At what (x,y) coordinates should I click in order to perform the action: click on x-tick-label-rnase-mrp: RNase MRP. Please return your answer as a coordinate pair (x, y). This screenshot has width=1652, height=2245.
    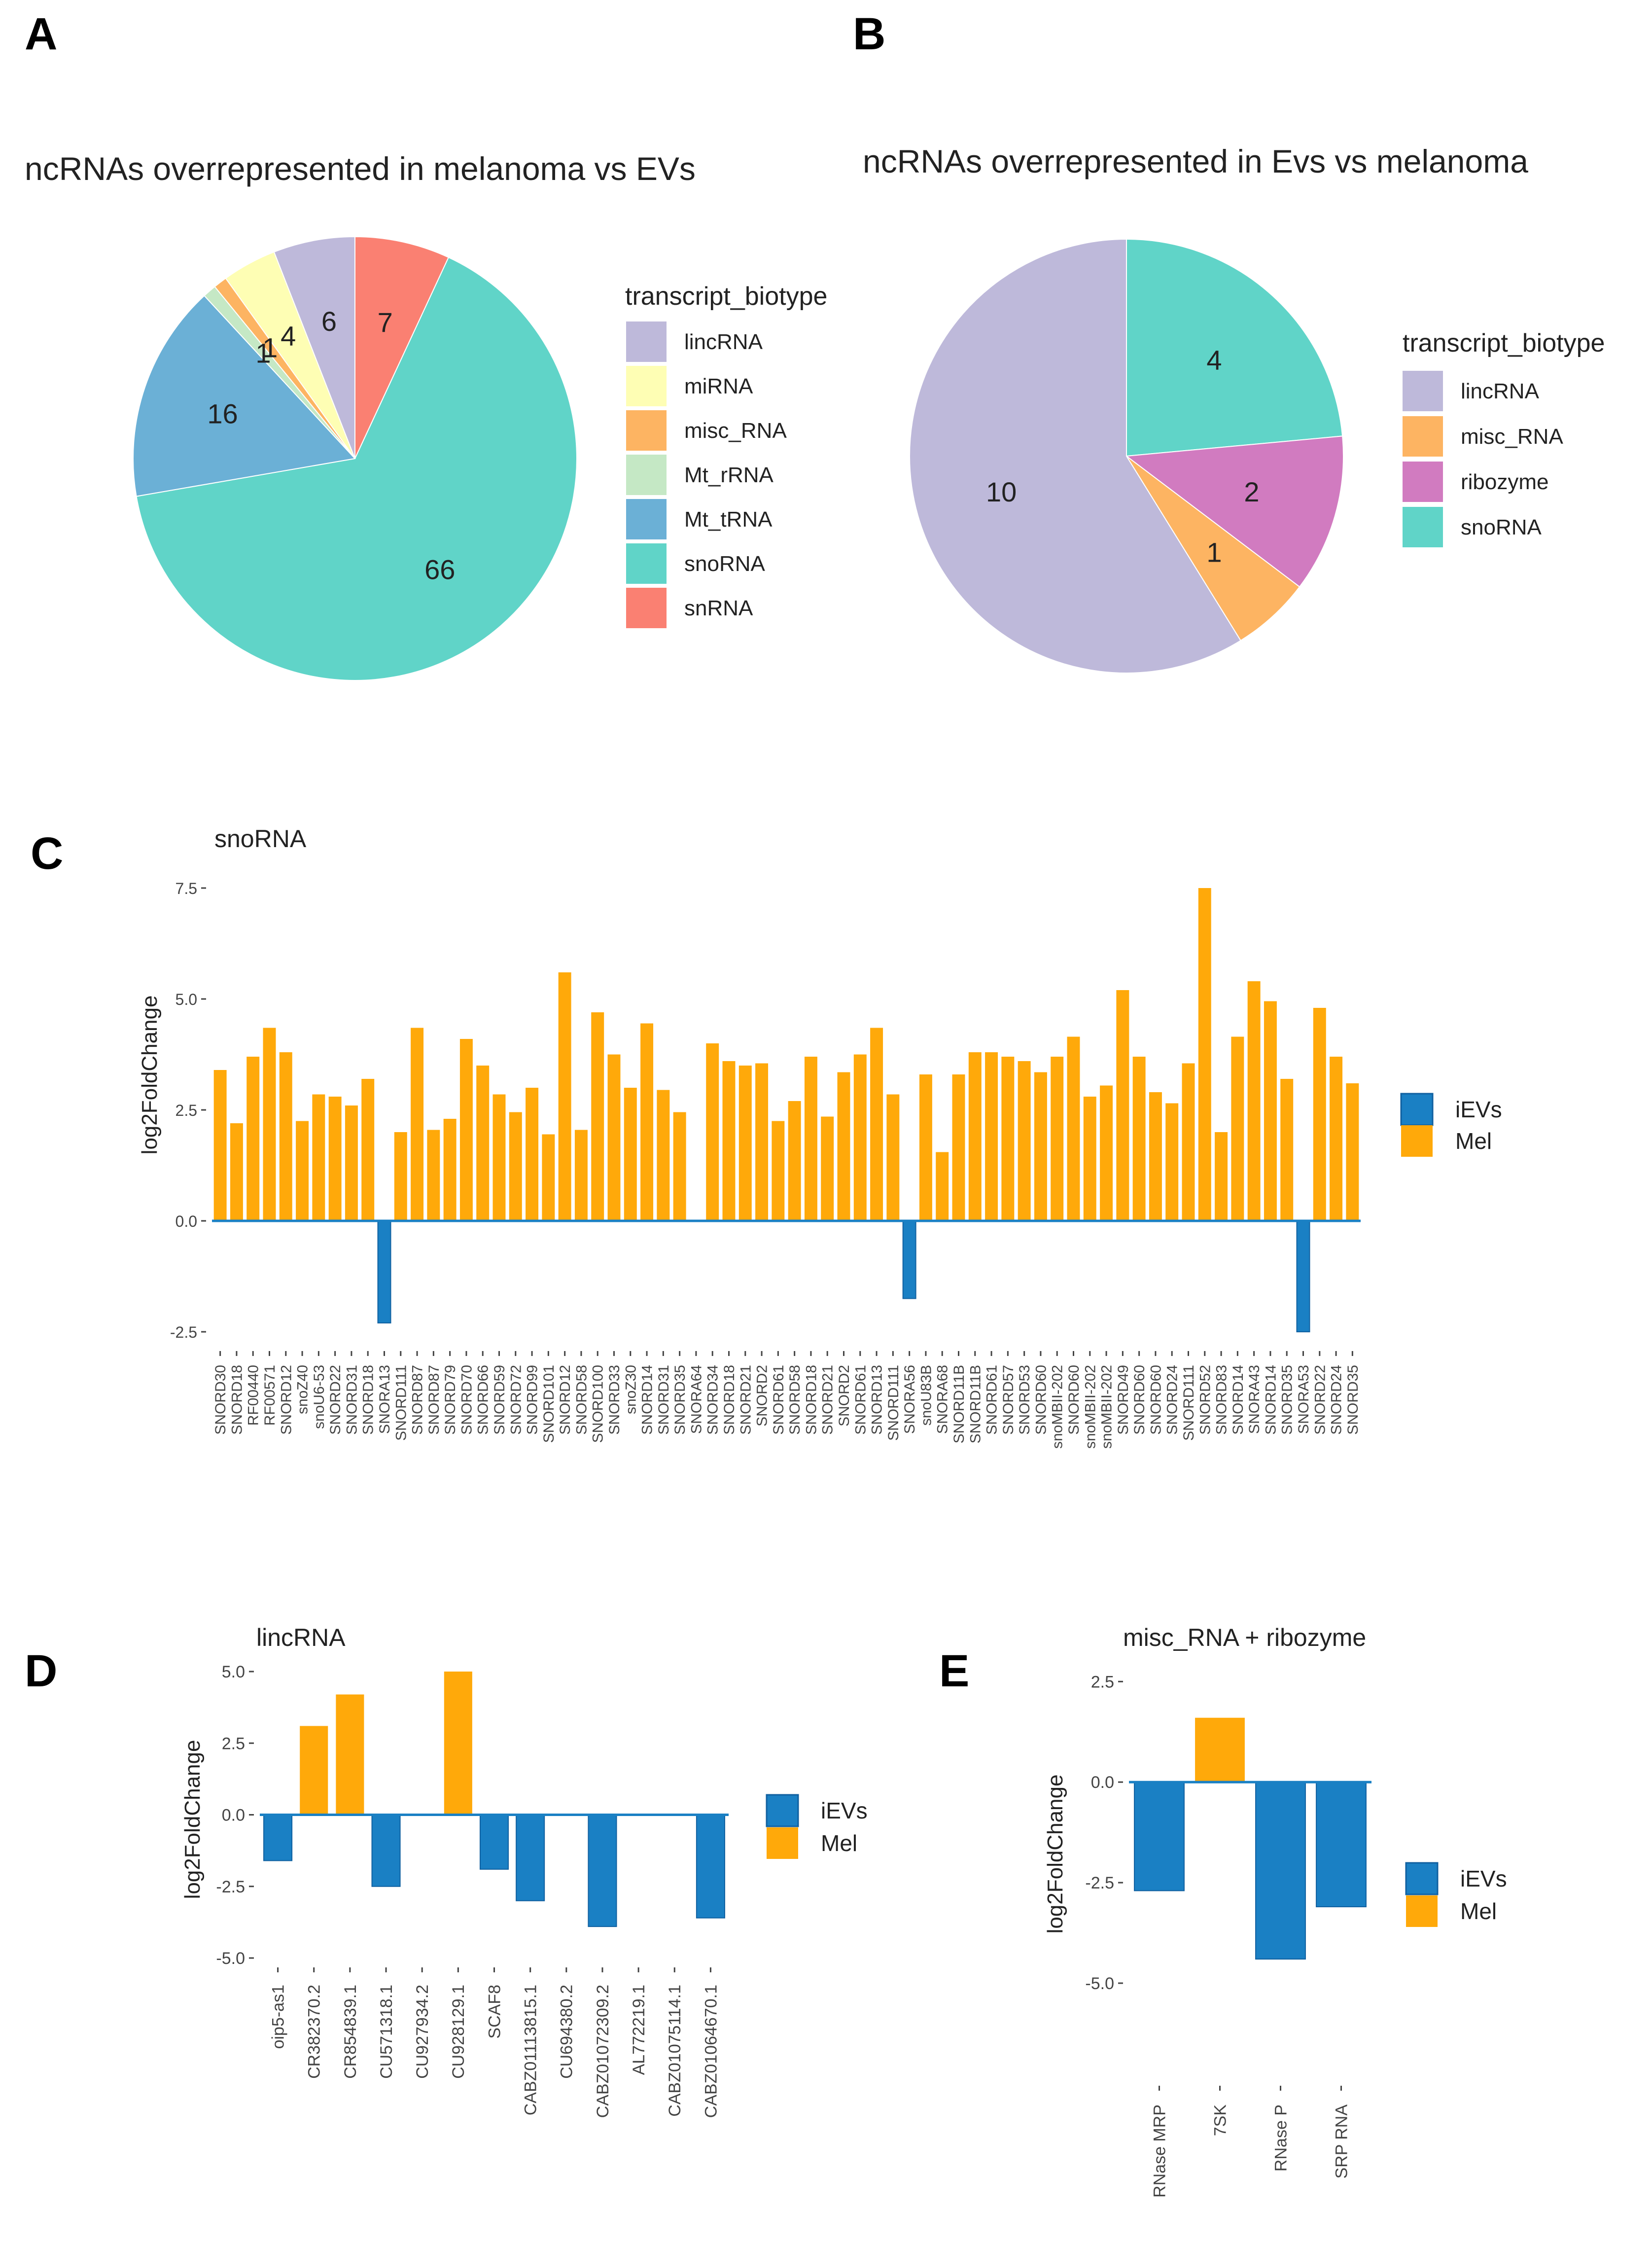
    Looking at the image, I should click on (1159, 2151).